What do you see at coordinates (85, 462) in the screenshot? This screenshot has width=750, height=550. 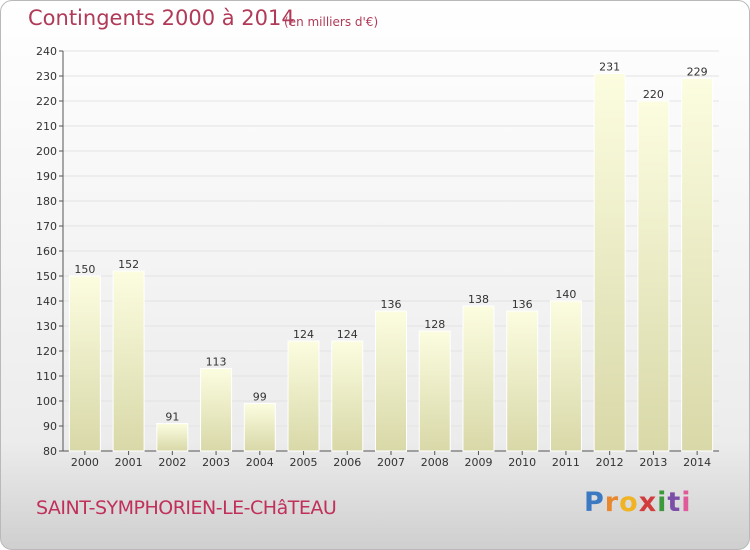 I see `x-tick-label: 2000` at bounding box center [85, 462].